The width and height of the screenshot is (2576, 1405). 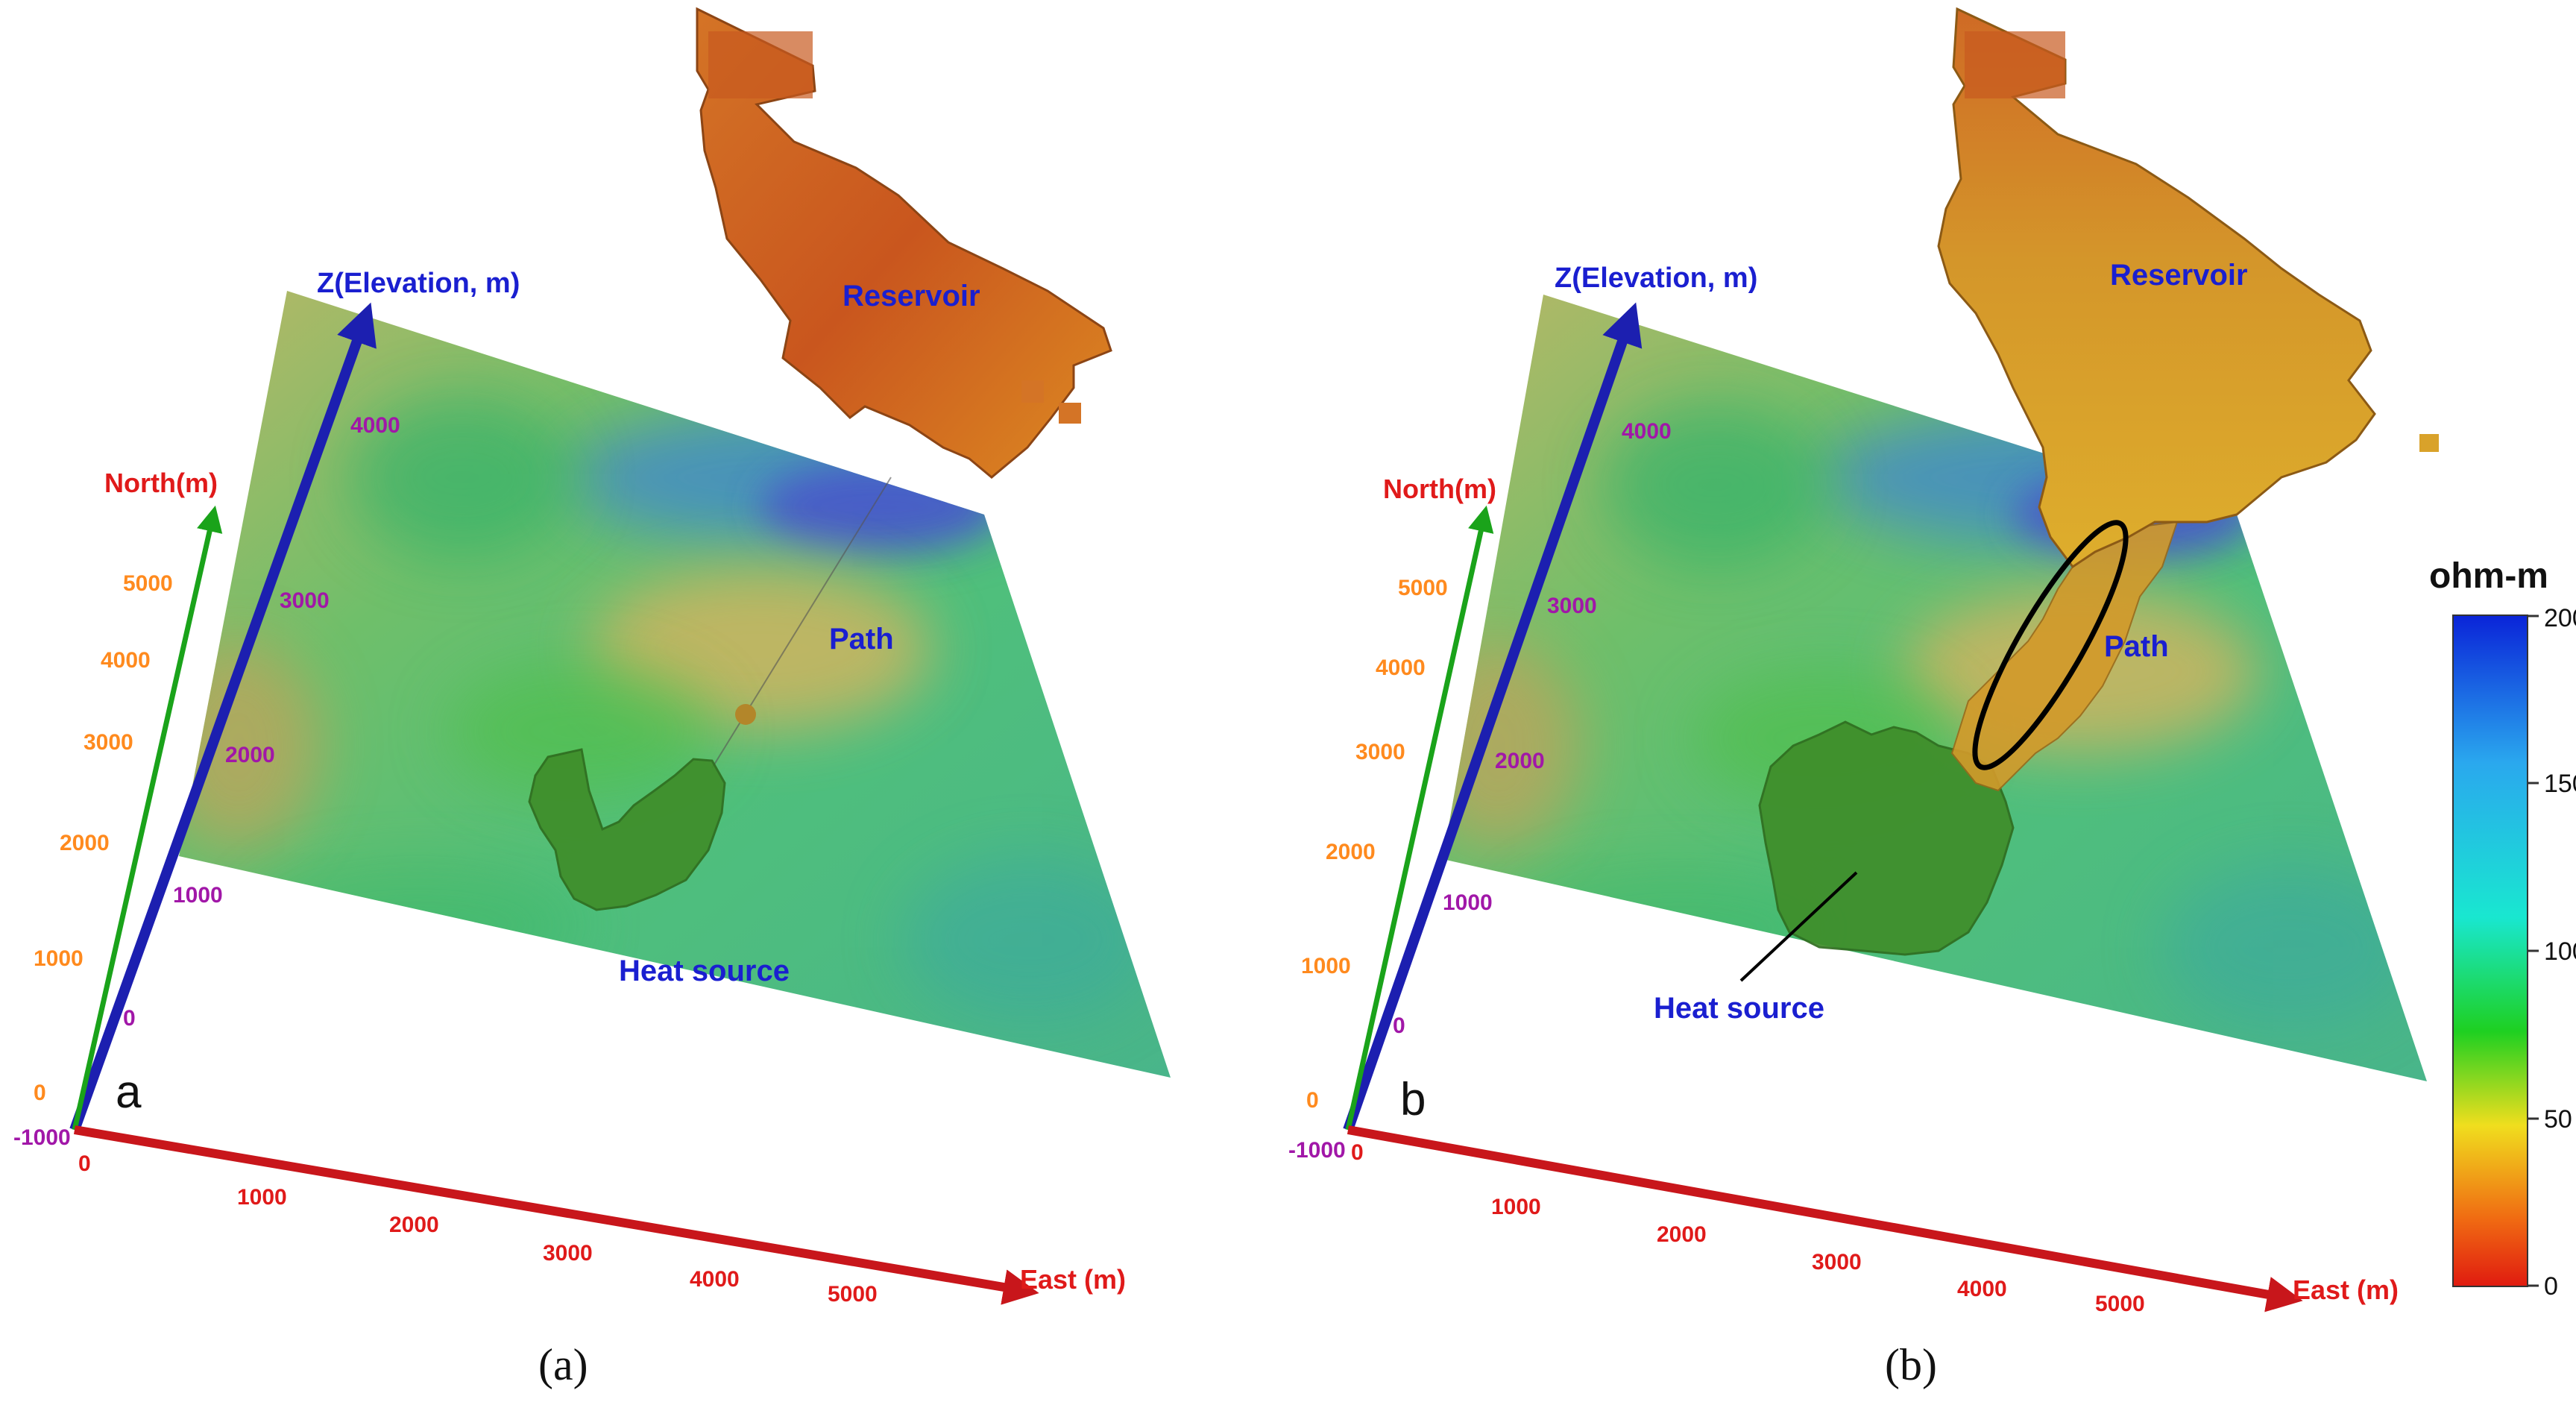 I want to click on heat-source-leader, so click(x=1798, y=927).